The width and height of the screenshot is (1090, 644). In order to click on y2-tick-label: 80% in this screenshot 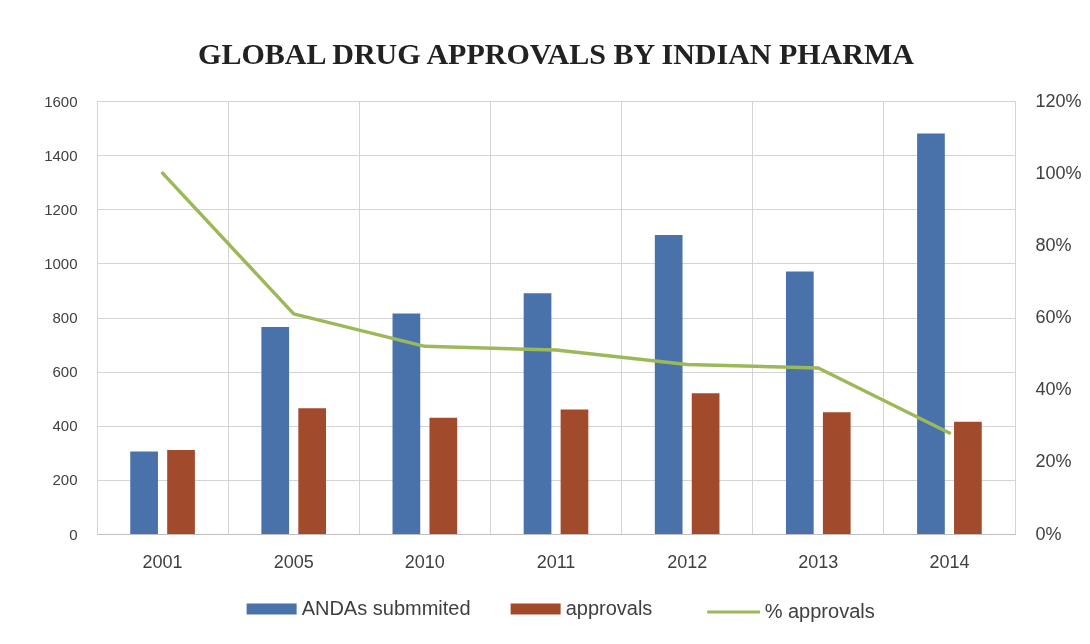, I will do `click(1053, 244)`.